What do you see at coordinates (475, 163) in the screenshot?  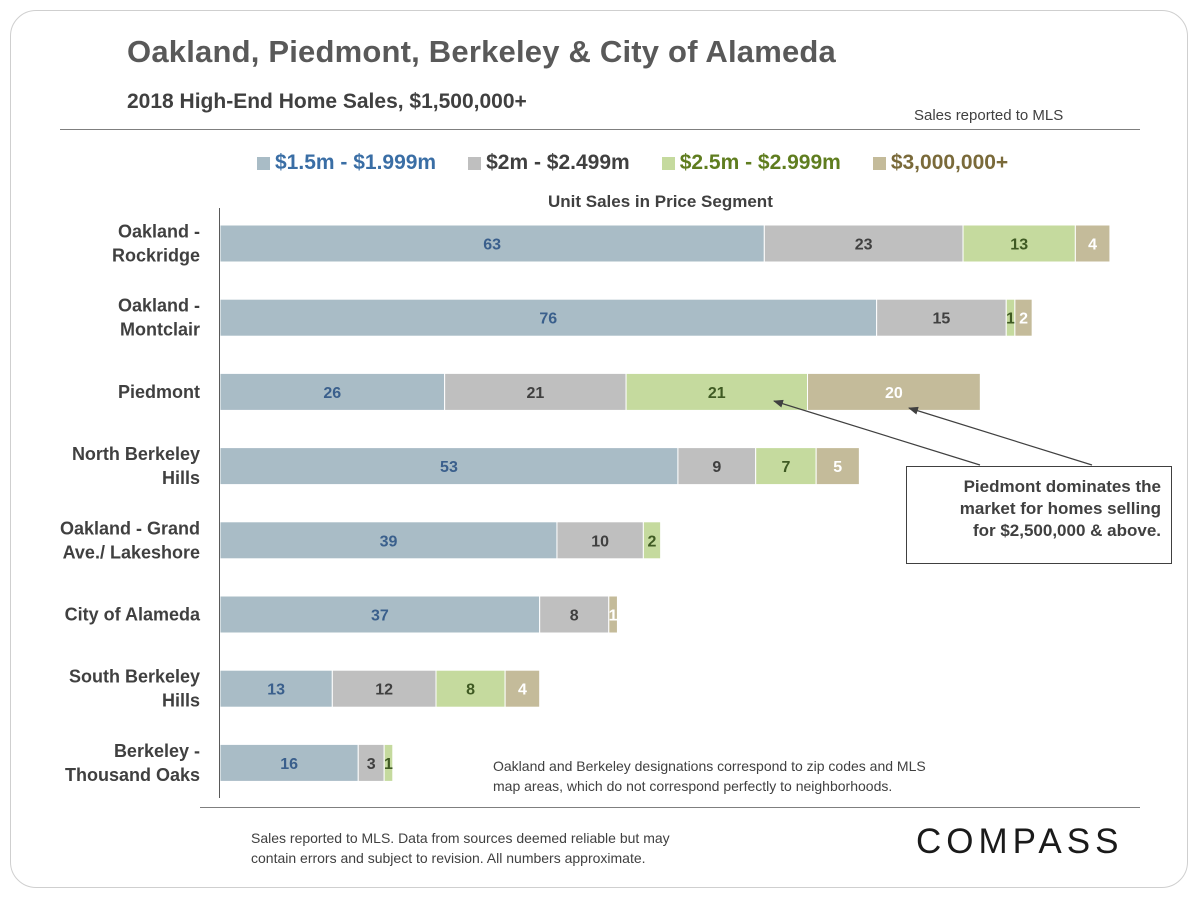 I see `legend-swatch-seg2` at bounding box center [475, 163].